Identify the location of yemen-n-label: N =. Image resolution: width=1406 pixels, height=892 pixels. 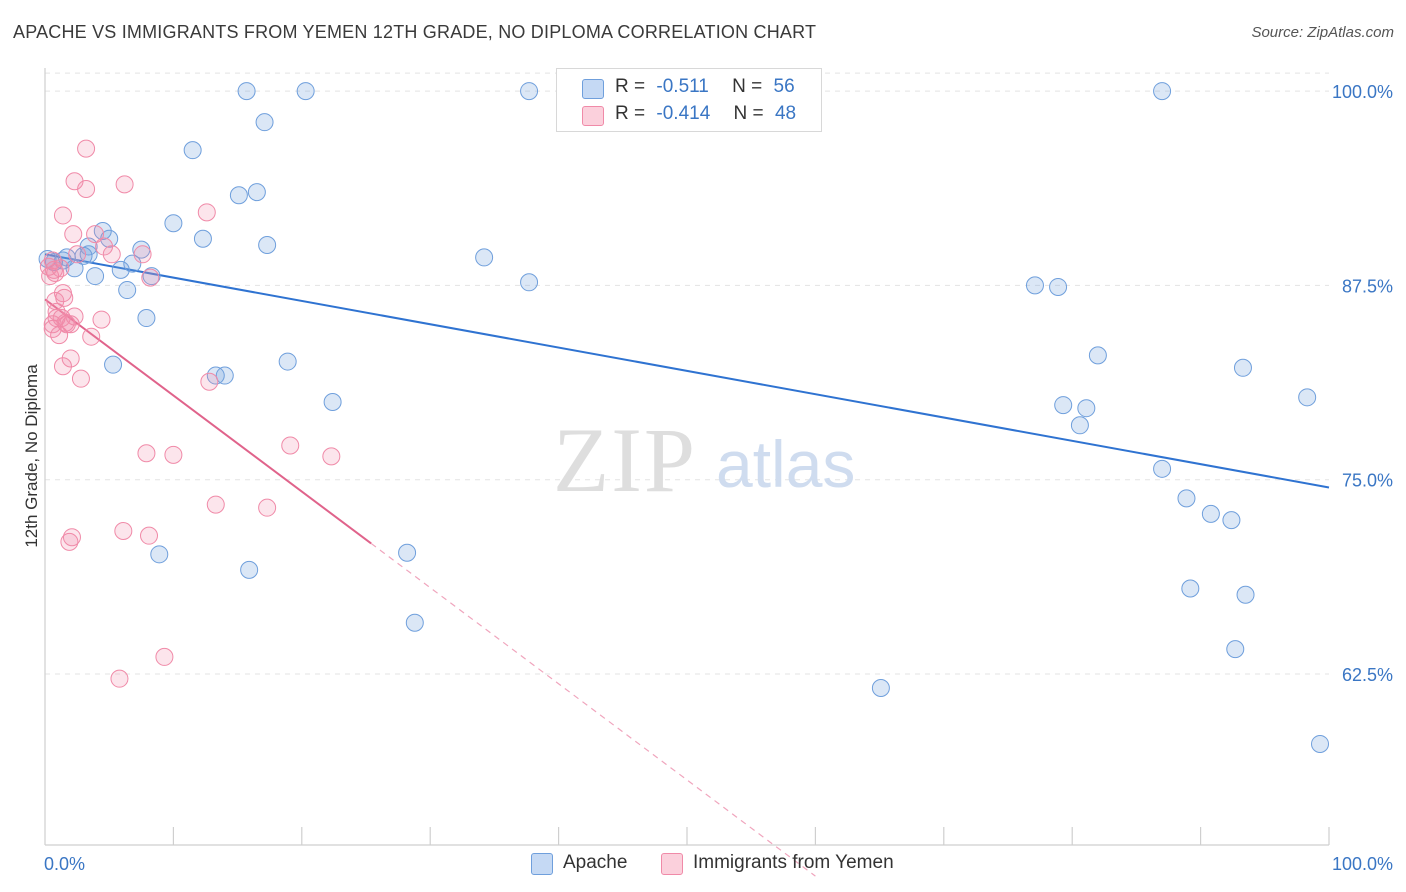
(748, 113).